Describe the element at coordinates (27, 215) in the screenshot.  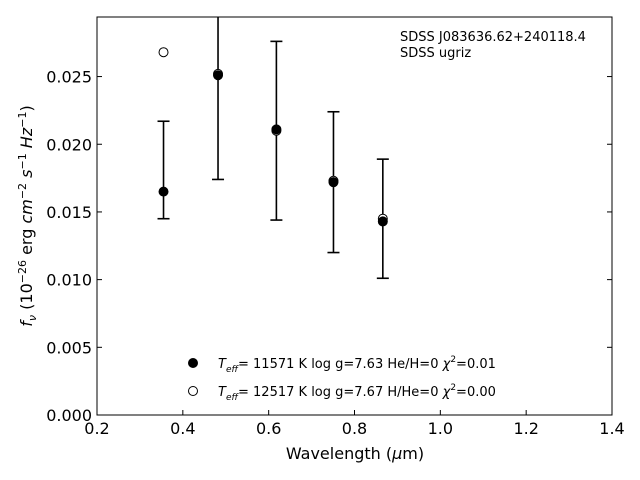
I see `y-axis-label: fν (10−26 erg cm−2 s−1 Hz−1)` at that location.